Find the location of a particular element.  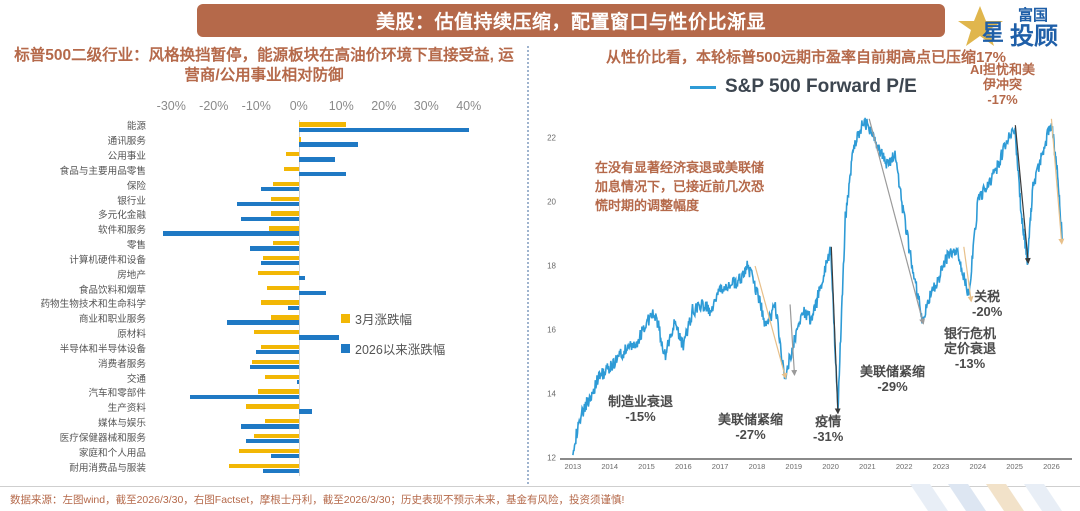

annotation-value: -31% is located at coordinates (828, 436).